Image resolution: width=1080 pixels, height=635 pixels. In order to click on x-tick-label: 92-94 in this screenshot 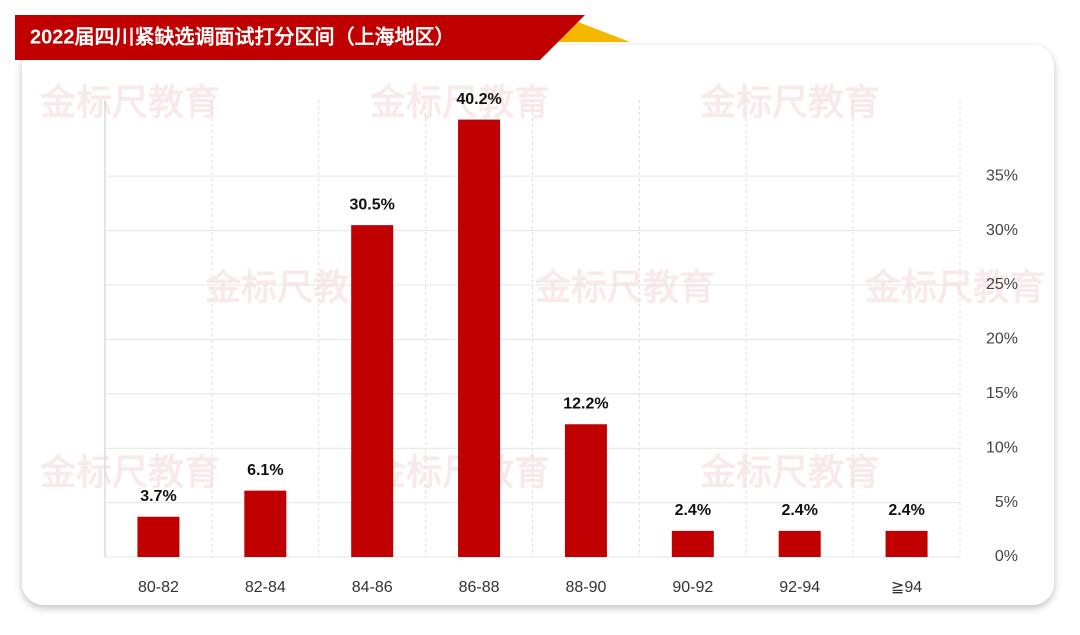, I will do `click(799, 587)`.